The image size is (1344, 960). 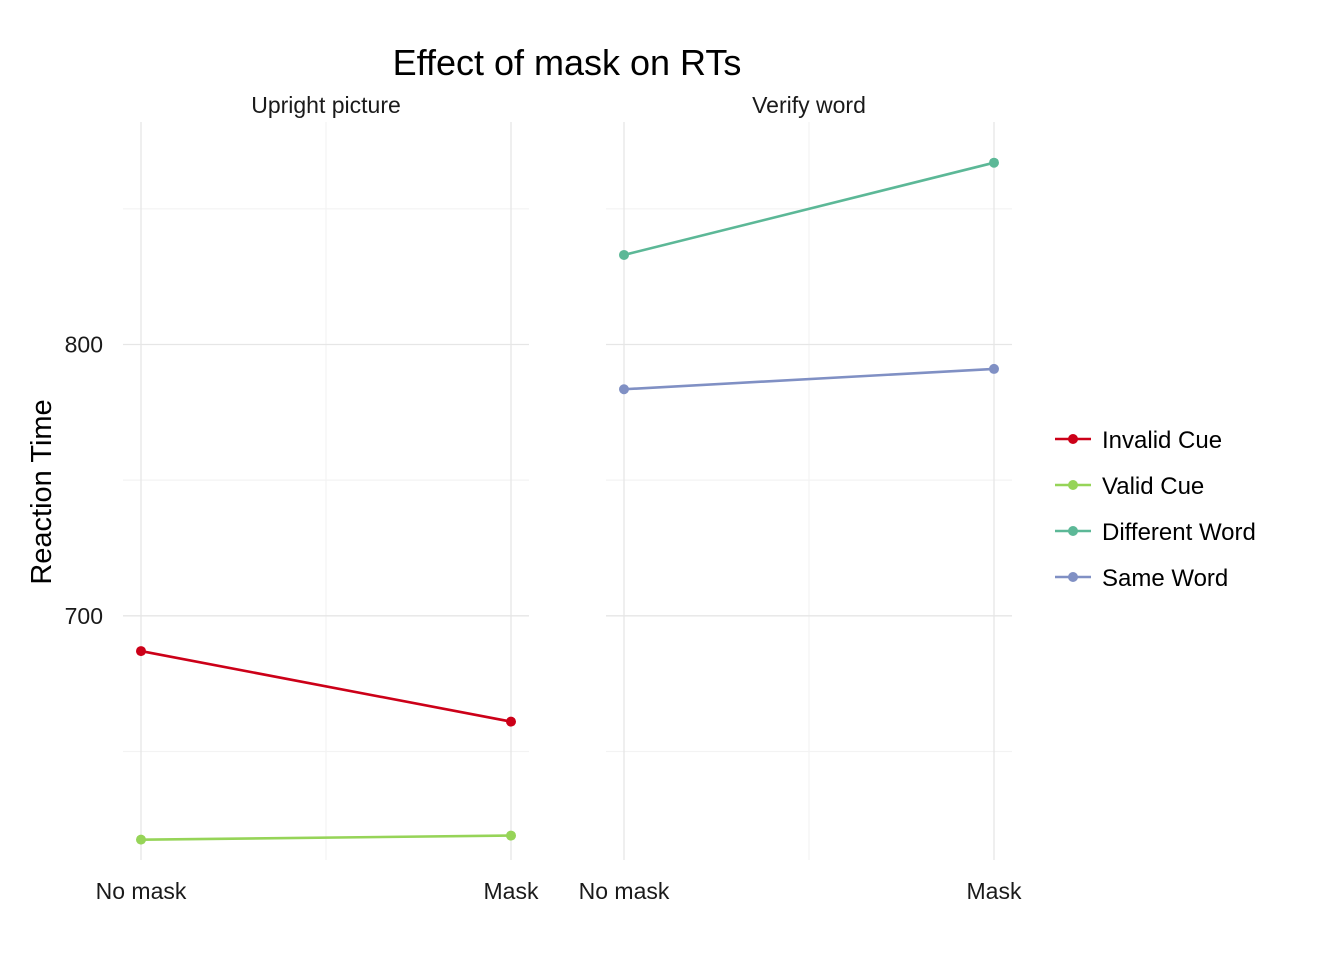 What do you see at coordinates (326, 105) in the screenshot?
I see `panel-title-upright-picture: Upright picture` at bounding box center [326, 105].